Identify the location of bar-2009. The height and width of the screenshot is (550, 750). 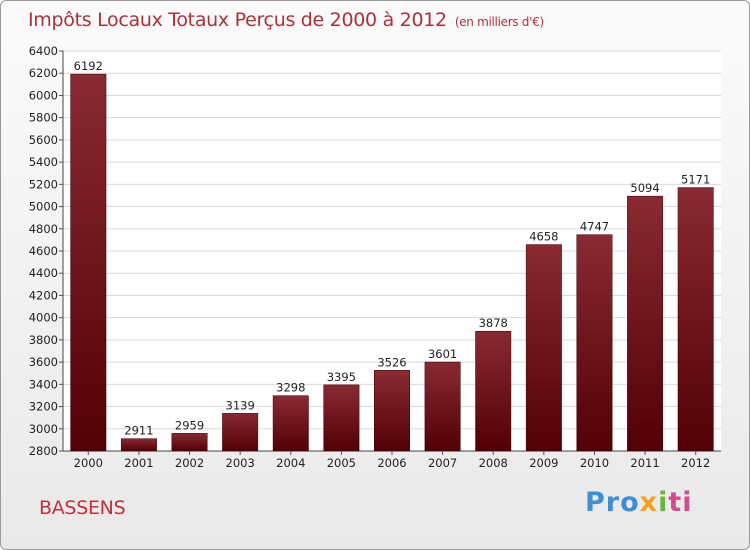
(543, 348).